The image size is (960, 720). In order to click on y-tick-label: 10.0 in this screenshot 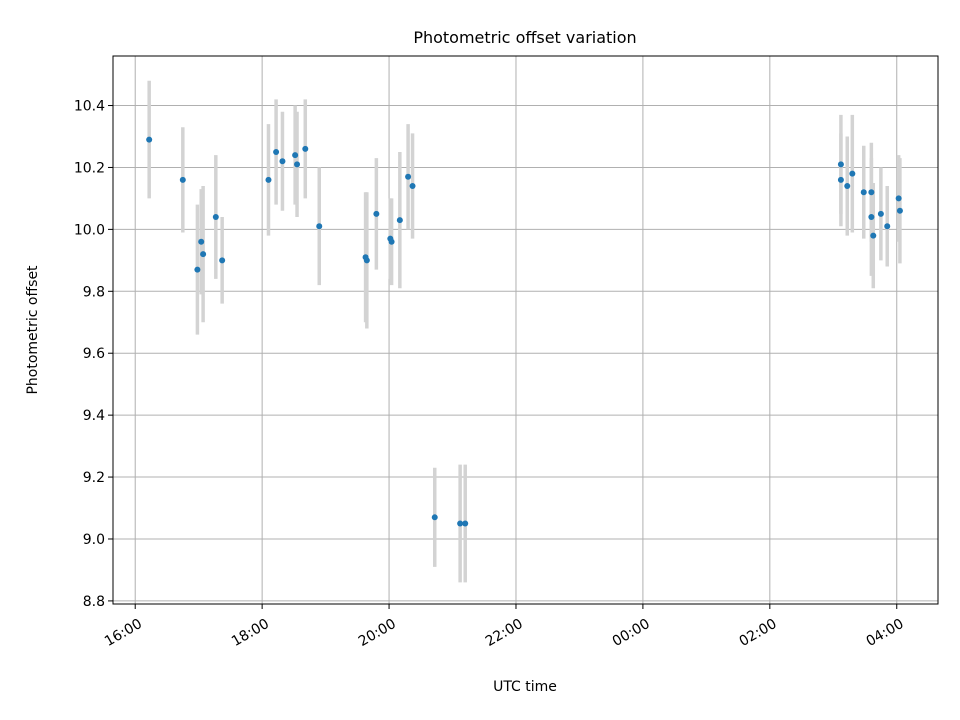, I will do `click(89, 230)`.